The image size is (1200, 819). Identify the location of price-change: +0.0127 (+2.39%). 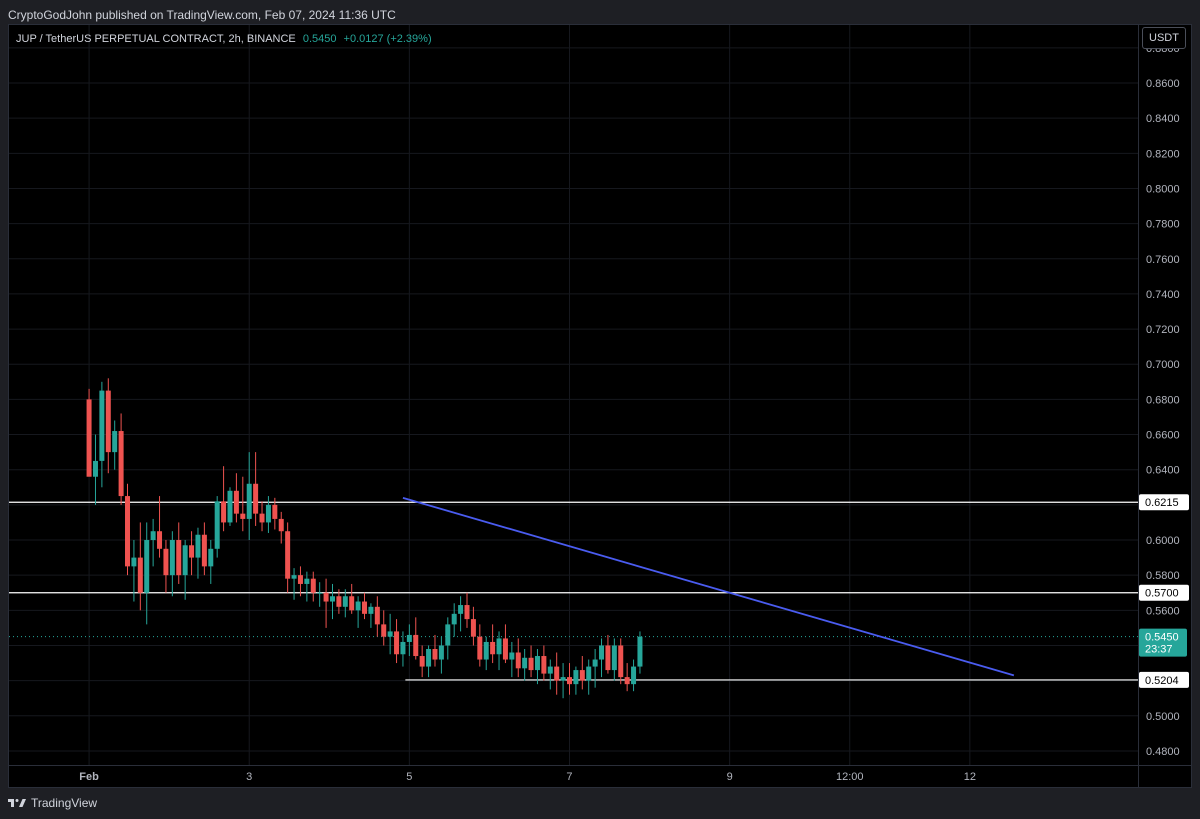
(387, 39).